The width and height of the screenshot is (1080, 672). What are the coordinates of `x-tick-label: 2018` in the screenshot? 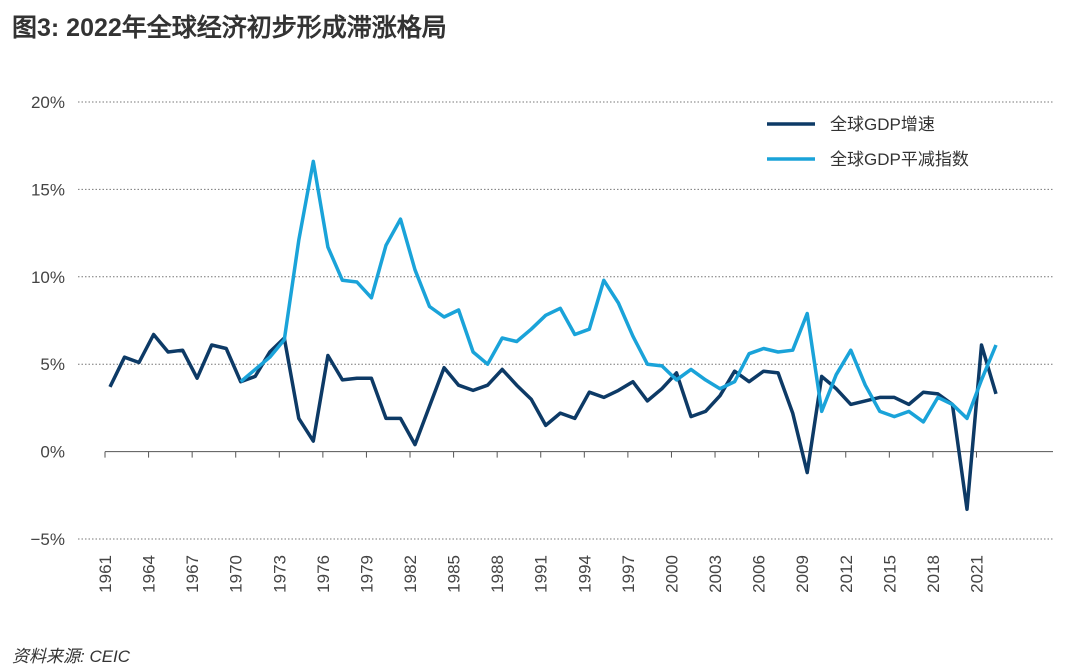 It's located at (933, 574).